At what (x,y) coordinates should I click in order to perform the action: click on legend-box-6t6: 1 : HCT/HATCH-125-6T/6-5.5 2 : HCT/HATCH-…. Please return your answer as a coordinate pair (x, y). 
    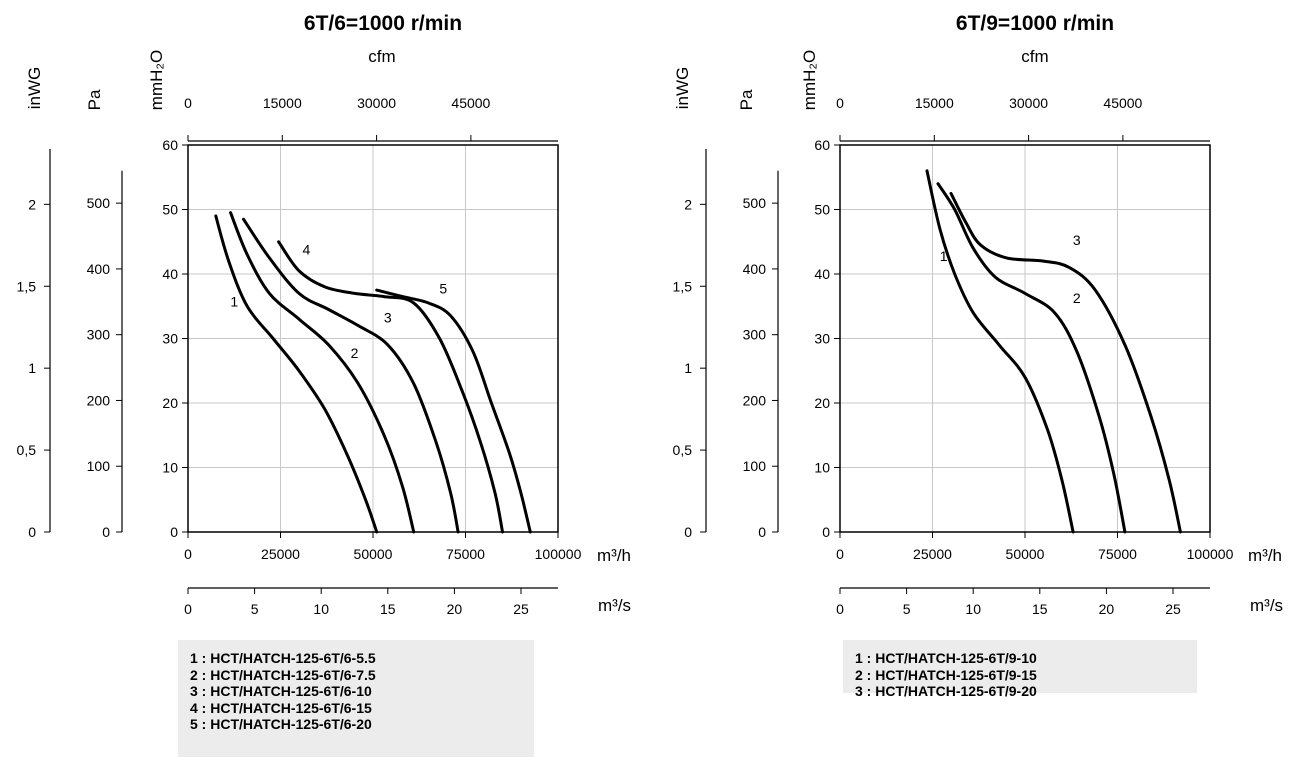
    Looking at the image, I should click on (356, 698).